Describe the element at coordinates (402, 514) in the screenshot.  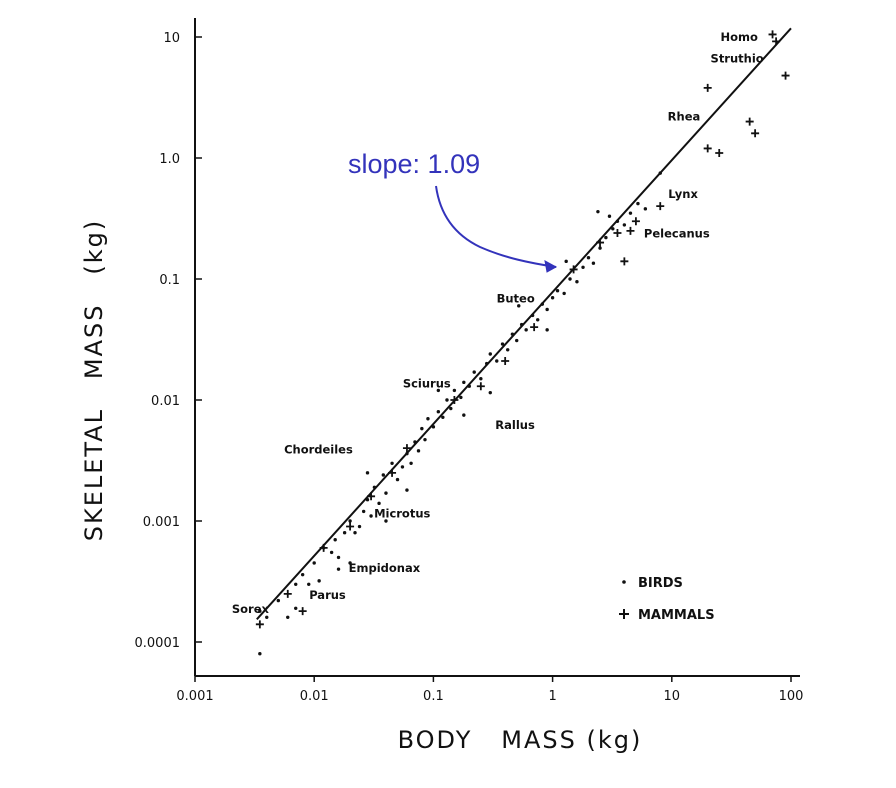
I see `taxon-label: Microtus` at that location.